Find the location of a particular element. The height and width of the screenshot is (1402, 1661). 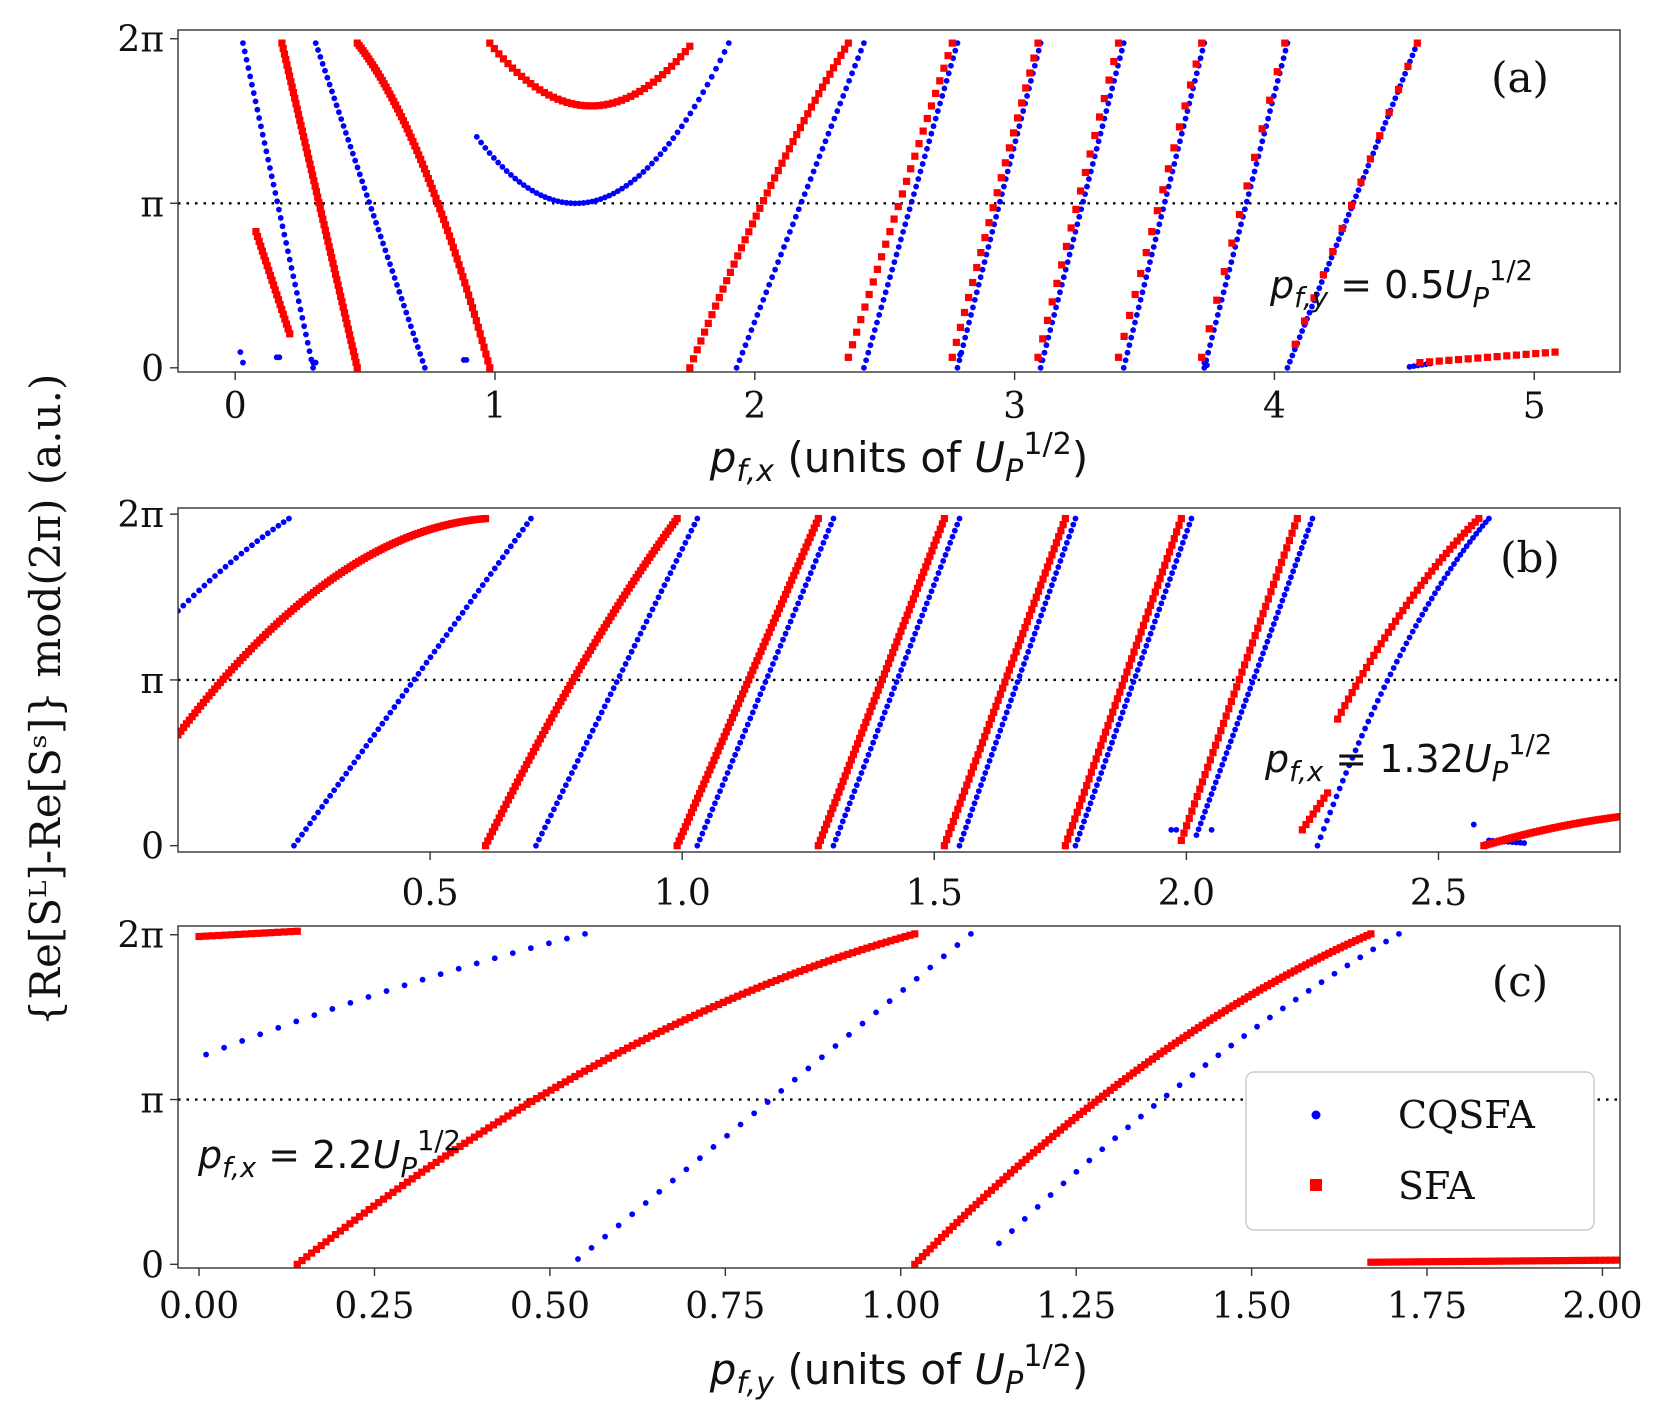

legend-box is located at coordinates (1420, 1151).